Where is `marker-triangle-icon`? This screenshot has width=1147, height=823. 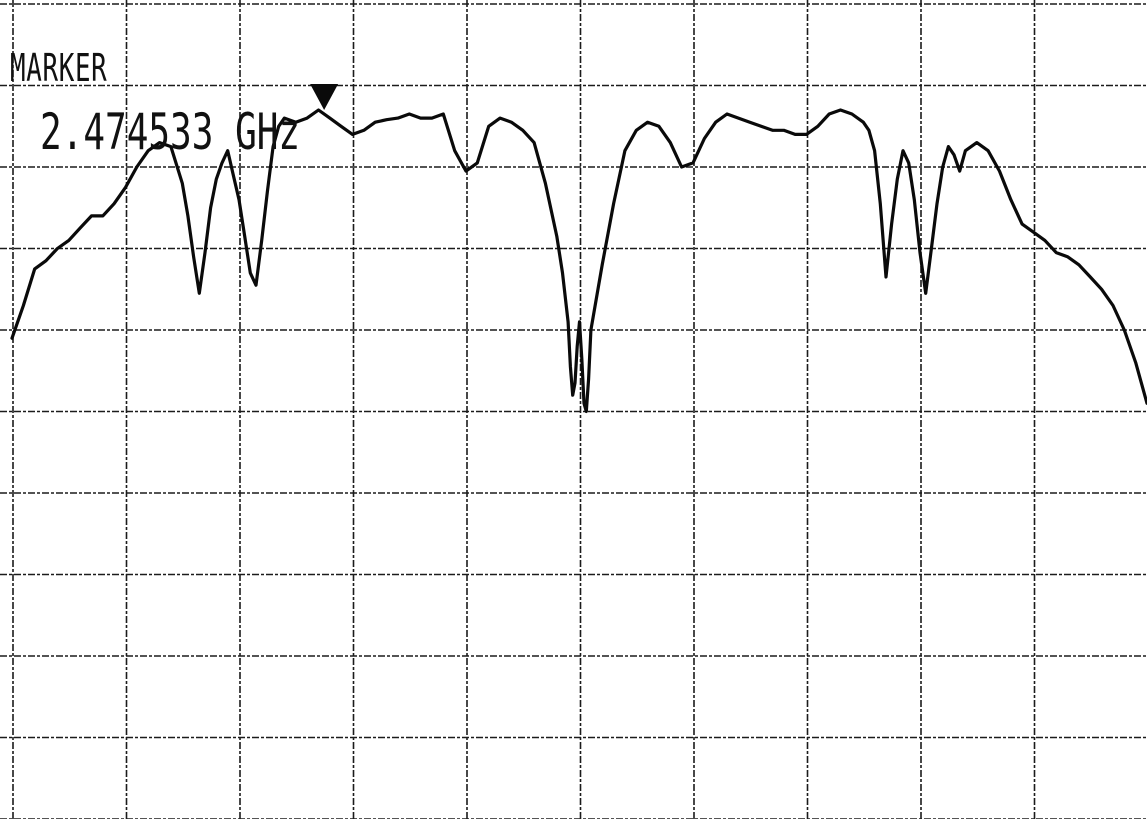 marker-triangle-icon is located at coordinates (324, 96).